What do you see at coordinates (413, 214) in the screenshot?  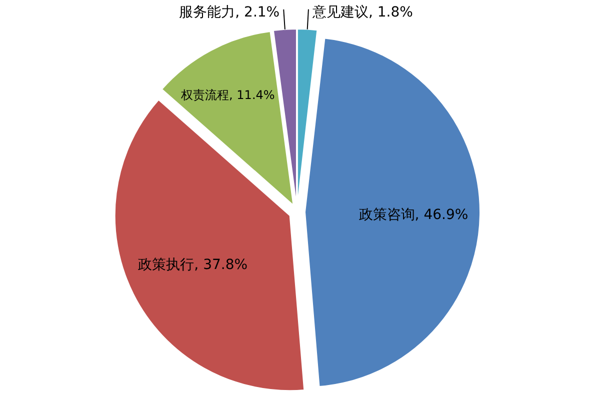 I see `slice-label: 政策咨询, 46.9%` at bounding box center [413, 214].